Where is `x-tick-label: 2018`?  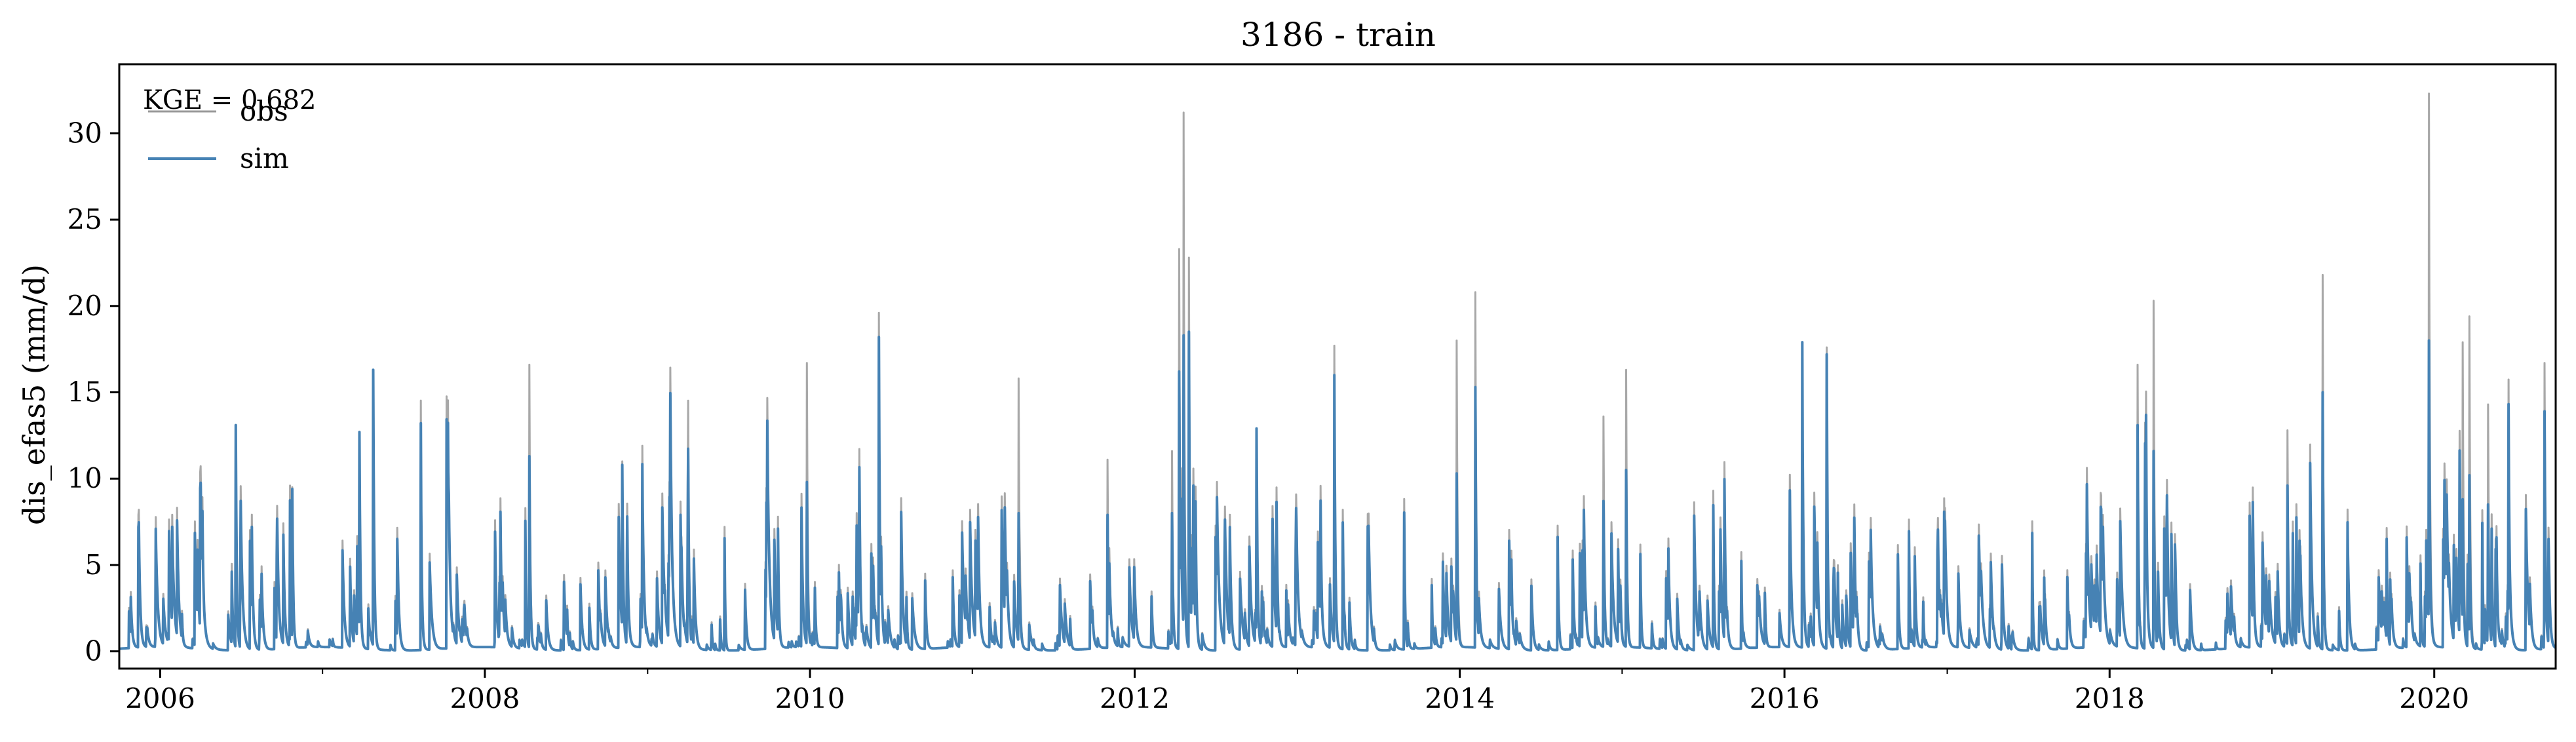
x-tick-label: 2018 is located at coordinates (2110, 698).